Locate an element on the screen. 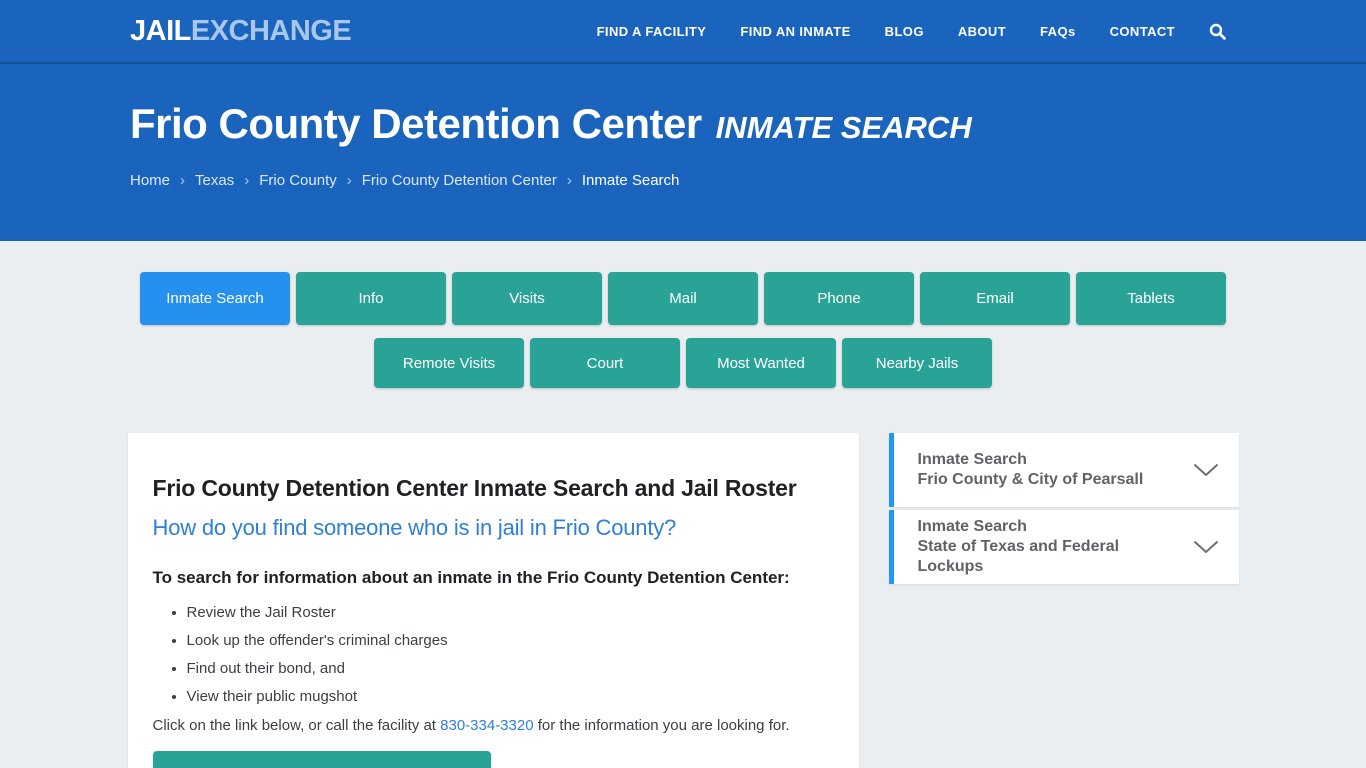 This screenshot has height=768, width=1366. list-item: Review the Jail Roster is located at coordinates (510, 612).